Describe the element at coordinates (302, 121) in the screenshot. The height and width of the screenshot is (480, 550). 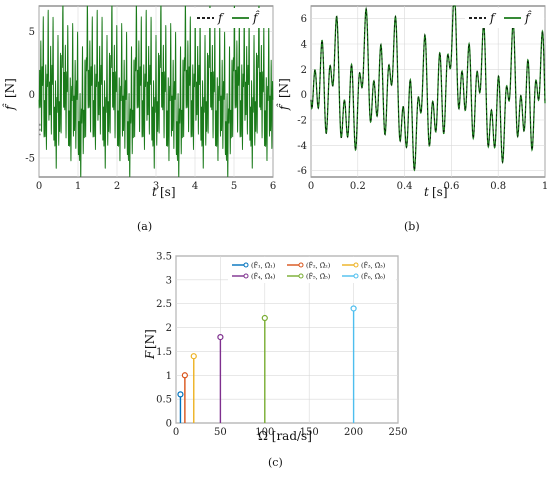
I see `panel-b-ytick-label: -2` at that location.